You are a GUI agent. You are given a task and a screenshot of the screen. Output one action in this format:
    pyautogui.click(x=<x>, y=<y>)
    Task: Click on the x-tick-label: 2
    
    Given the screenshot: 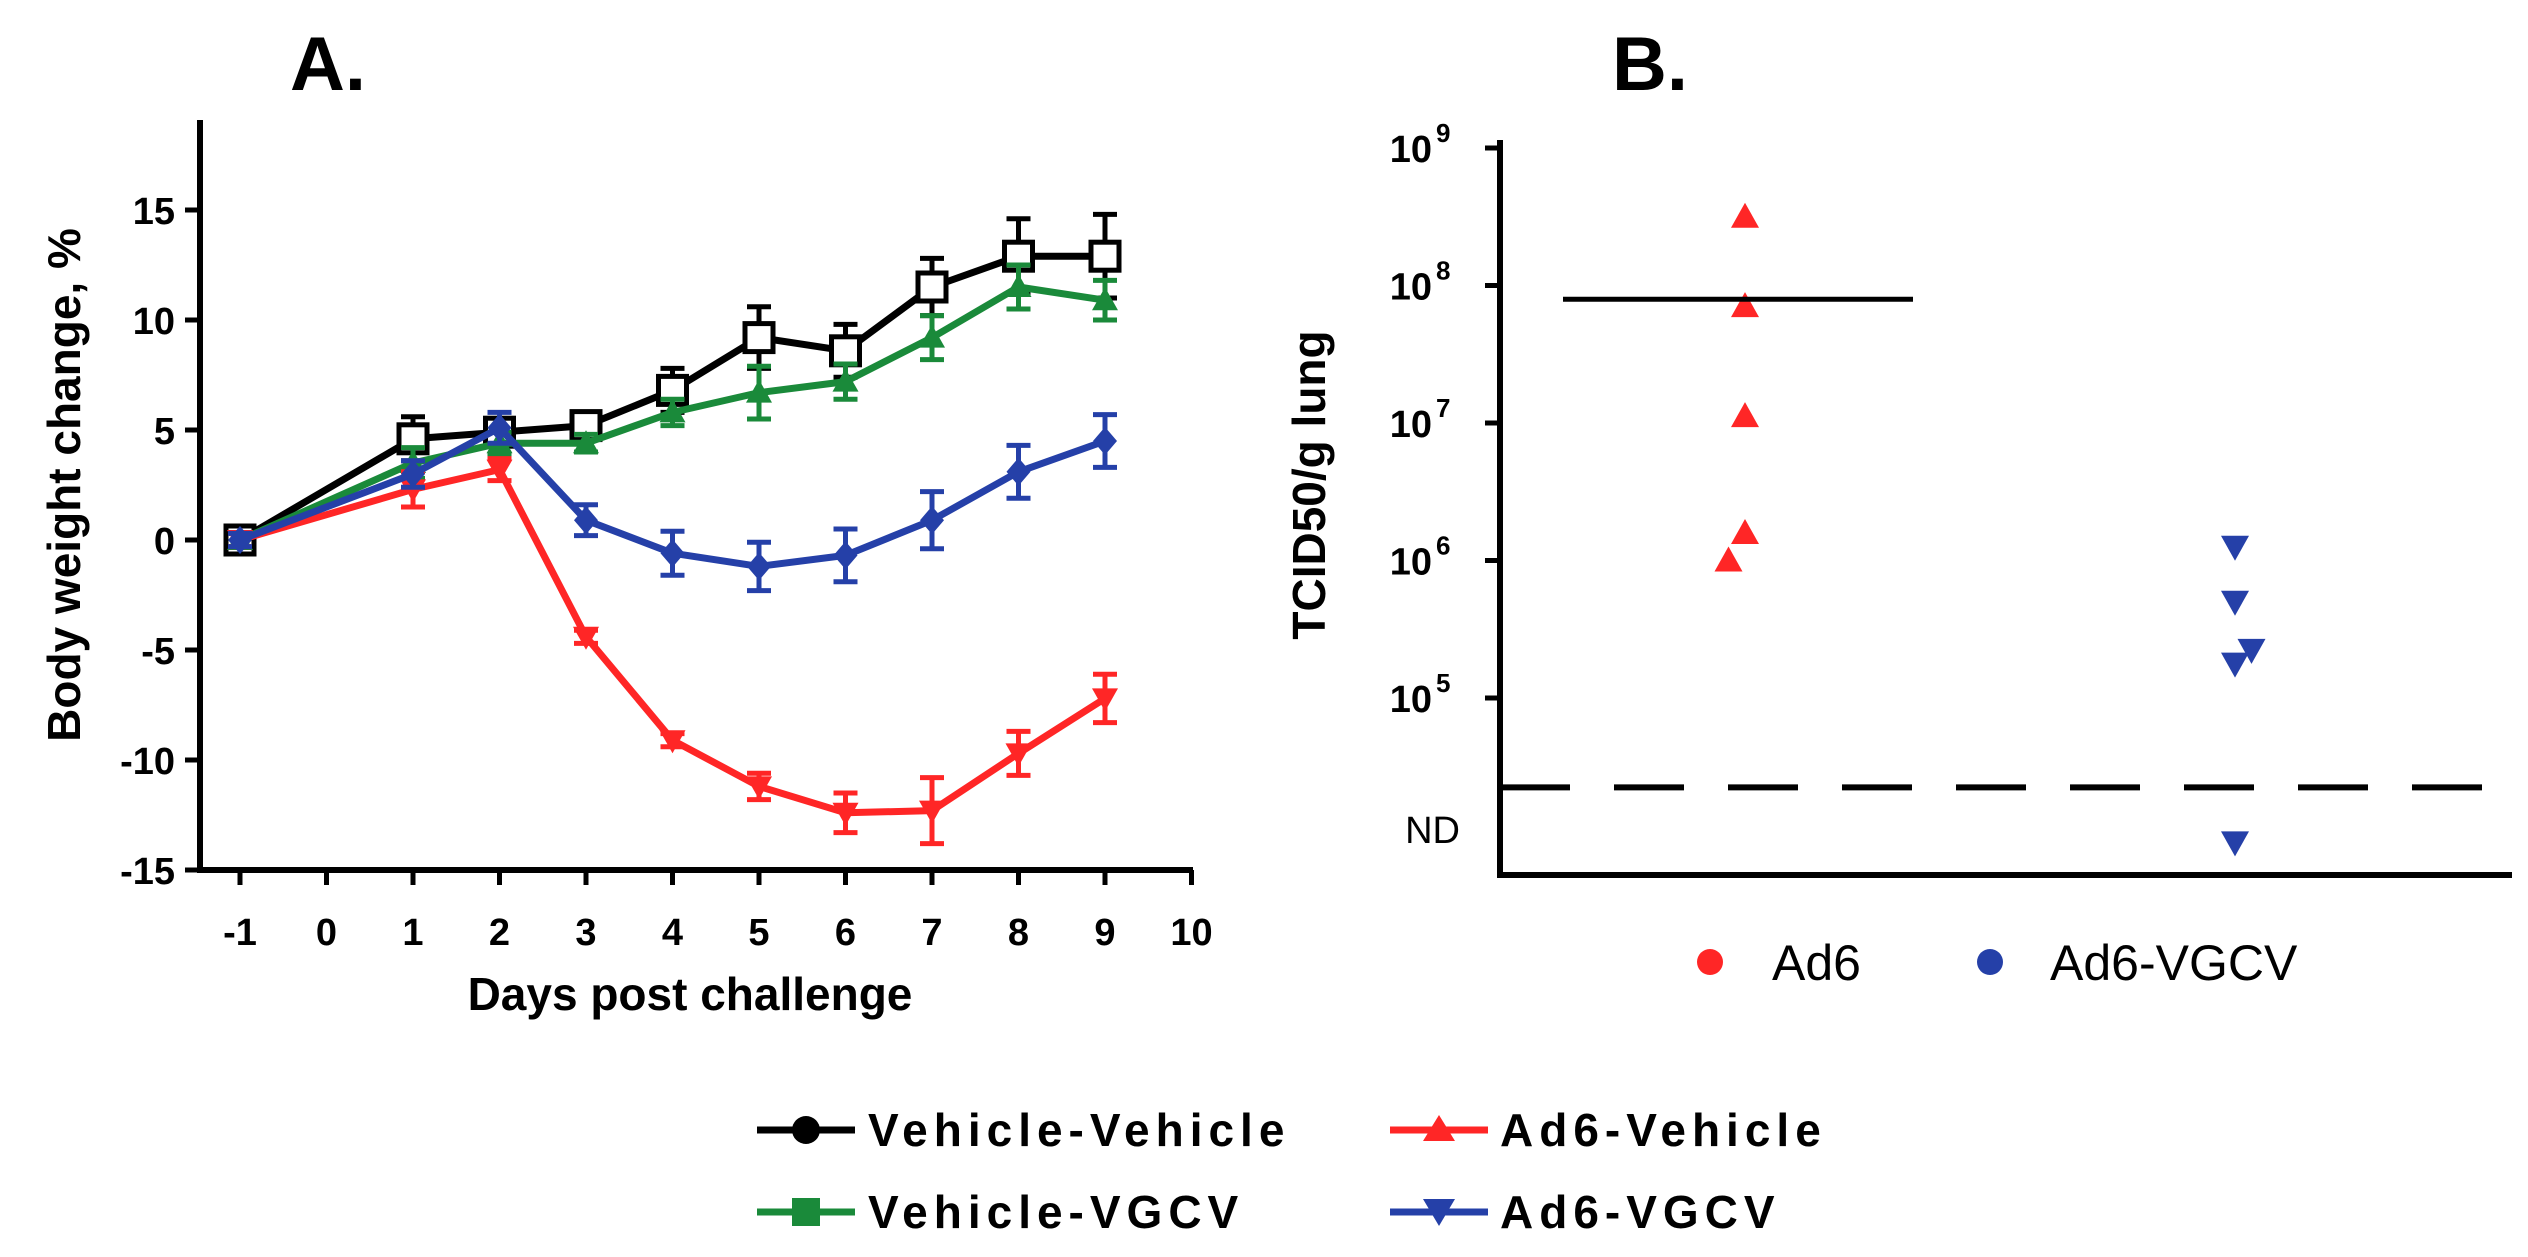 What is the action you would take?
    pyautogui.click(x=499, y=933)
    